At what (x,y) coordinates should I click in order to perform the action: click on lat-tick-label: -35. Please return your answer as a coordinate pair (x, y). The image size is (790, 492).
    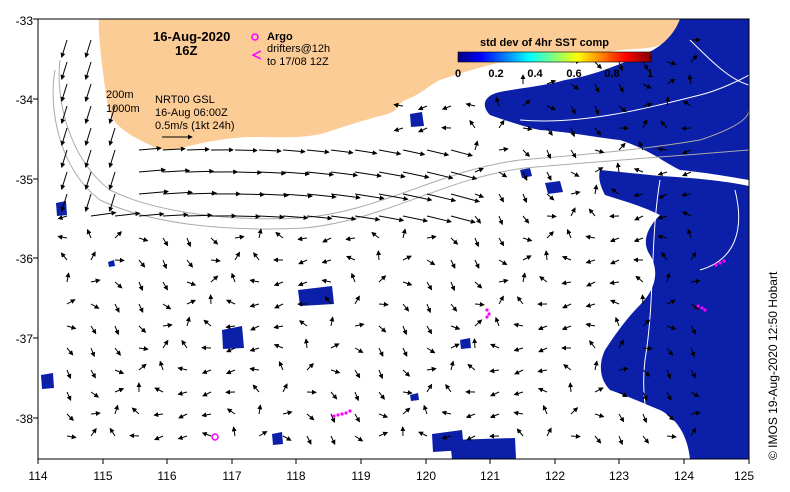
    Looking at the image, I should click on (25, 180).